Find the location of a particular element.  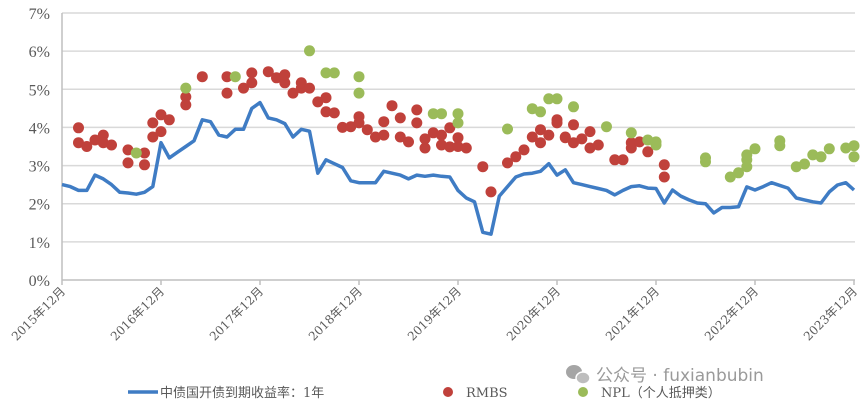

x-tick-label: 2022年12月 is located at coordinates (731, 313).